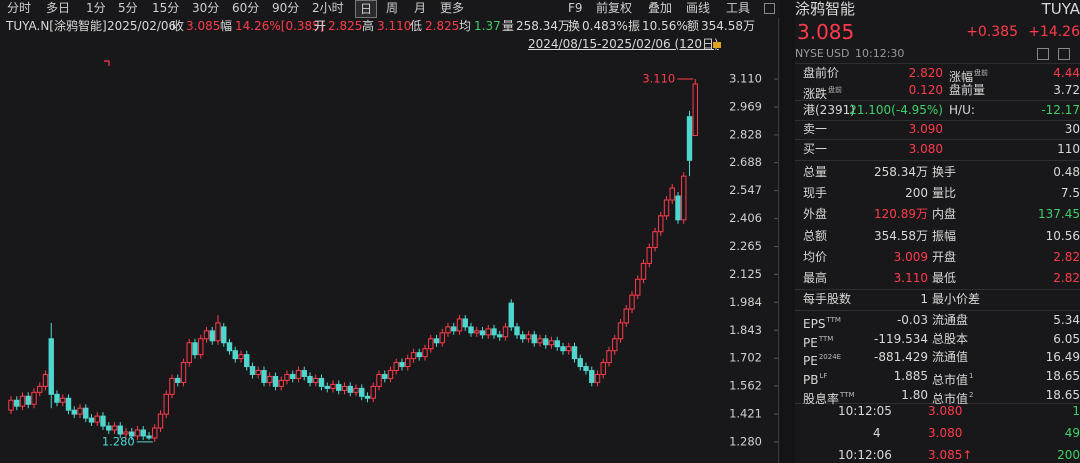 Image resolution: width=1080 pixels, height=463 pixels. I want to click on period-tab: 15分, so click(166, 8).